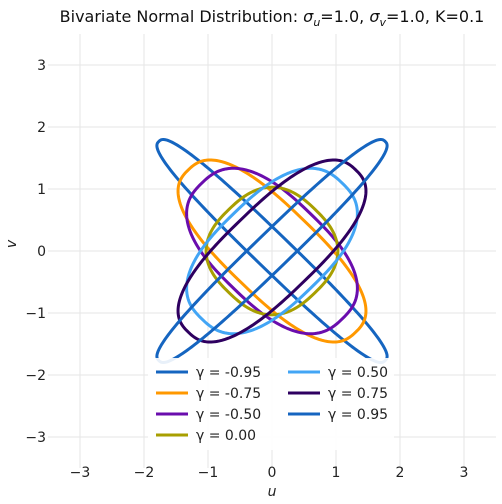 Image resolution: width=502 pixels, height=504 pixels. I want to click on x-tick-label: −3, so click(80, 473).